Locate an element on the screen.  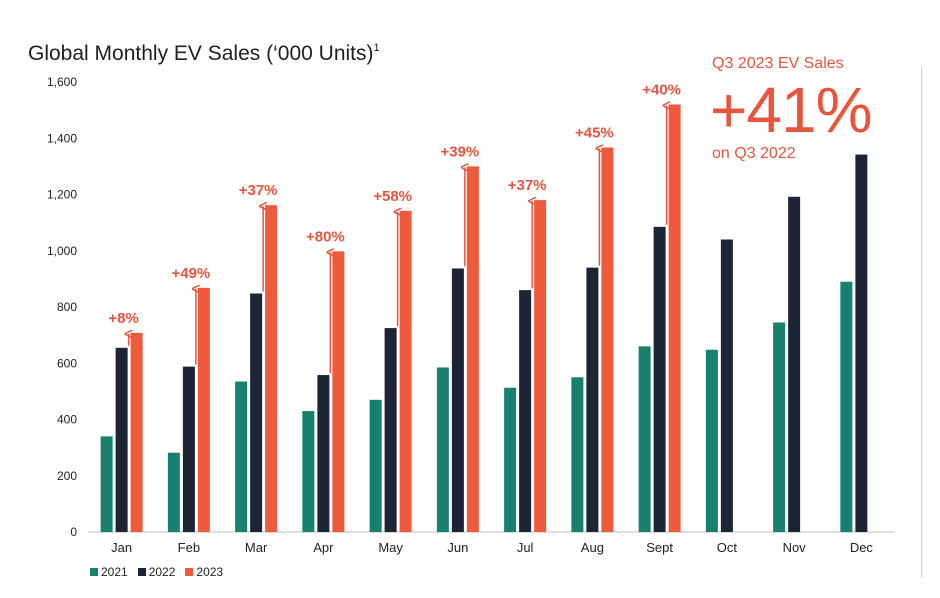
bar-2022-apr is located at coordinates (323, 453).